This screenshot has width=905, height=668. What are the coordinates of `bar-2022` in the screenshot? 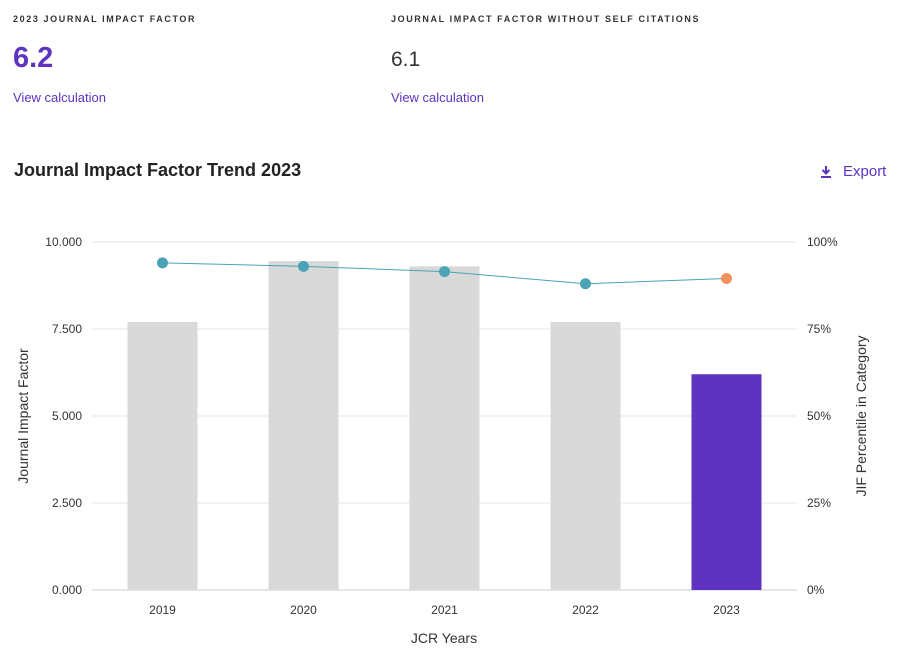 It's located at (585, 456).